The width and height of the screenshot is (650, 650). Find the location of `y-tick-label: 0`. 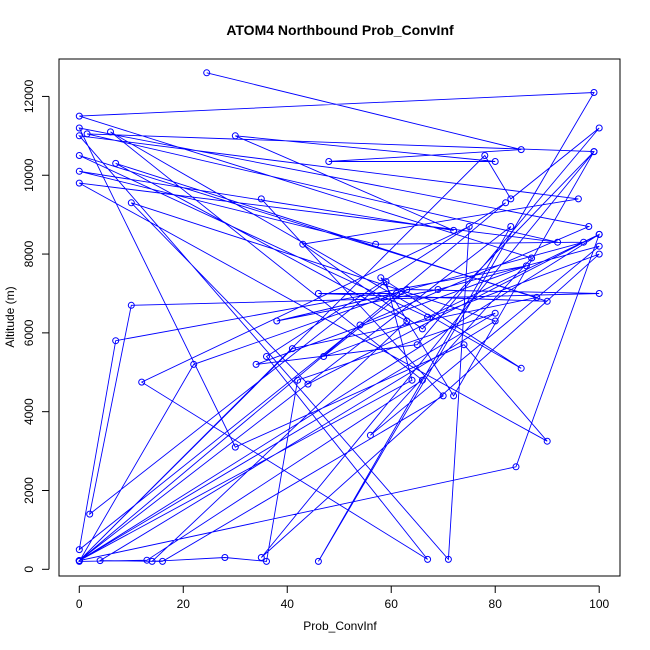

y-tick-label: 0 is located at coordinates (29, 569).